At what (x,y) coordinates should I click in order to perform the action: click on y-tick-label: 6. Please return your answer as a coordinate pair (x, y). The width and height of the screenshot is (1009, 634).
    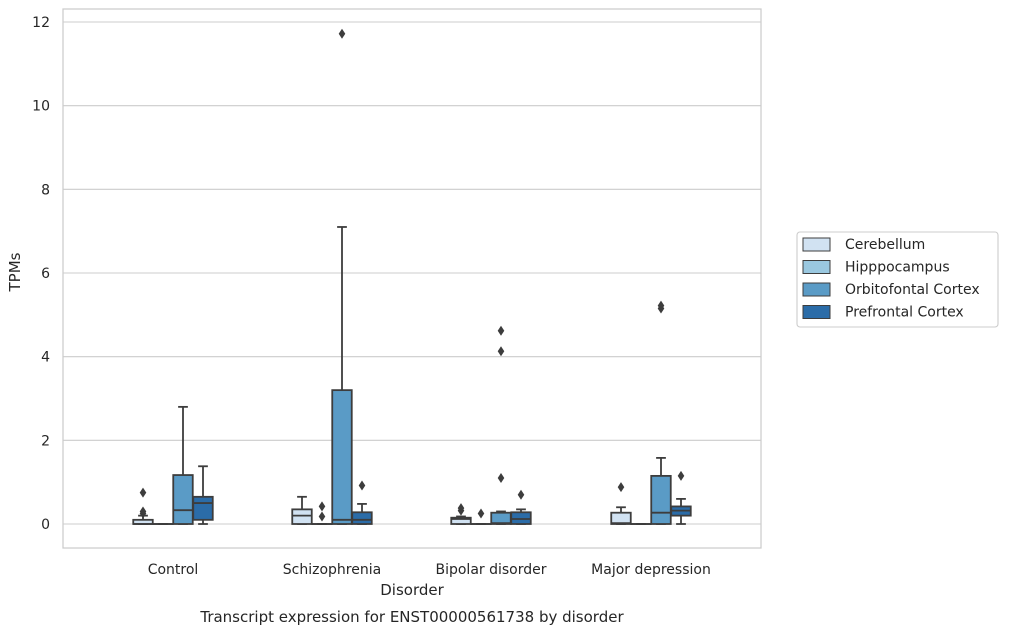
    Looking at the image, I should click on (45, 274).